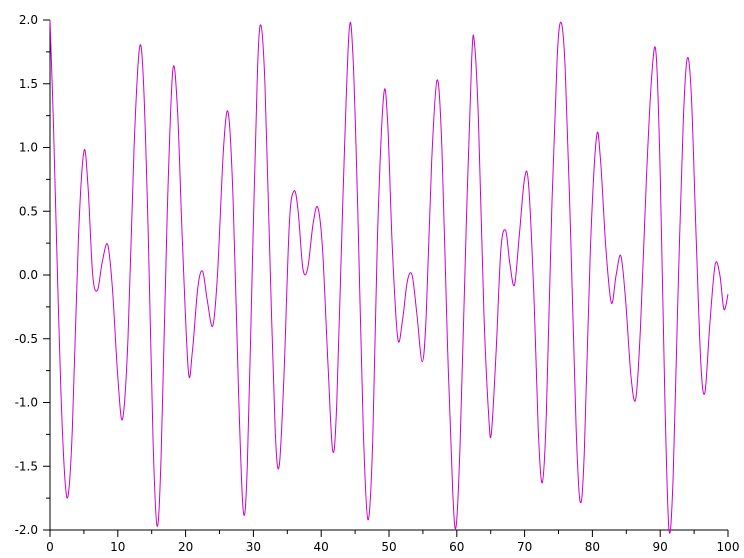 The width and height of the screenshot is (744, 558). I want to click on y-tick-label: 1.0, so click(28, 148).